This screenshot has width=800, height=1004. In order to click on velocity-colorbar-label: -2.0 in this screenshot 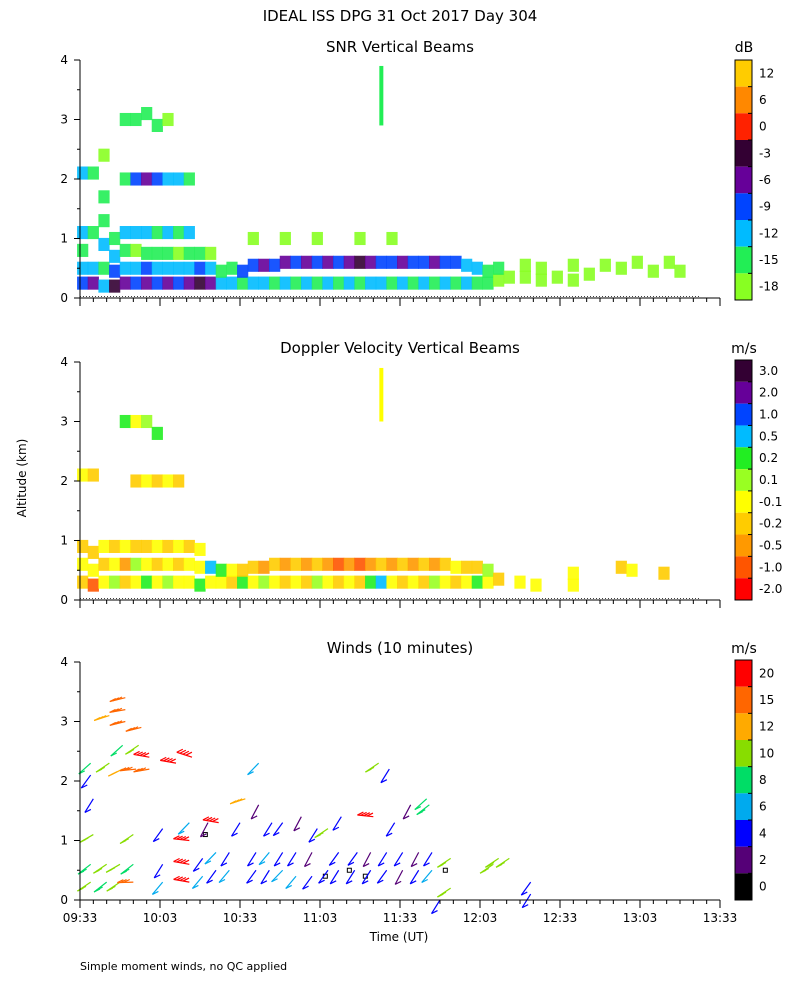, I will do `click(770, 589)`.